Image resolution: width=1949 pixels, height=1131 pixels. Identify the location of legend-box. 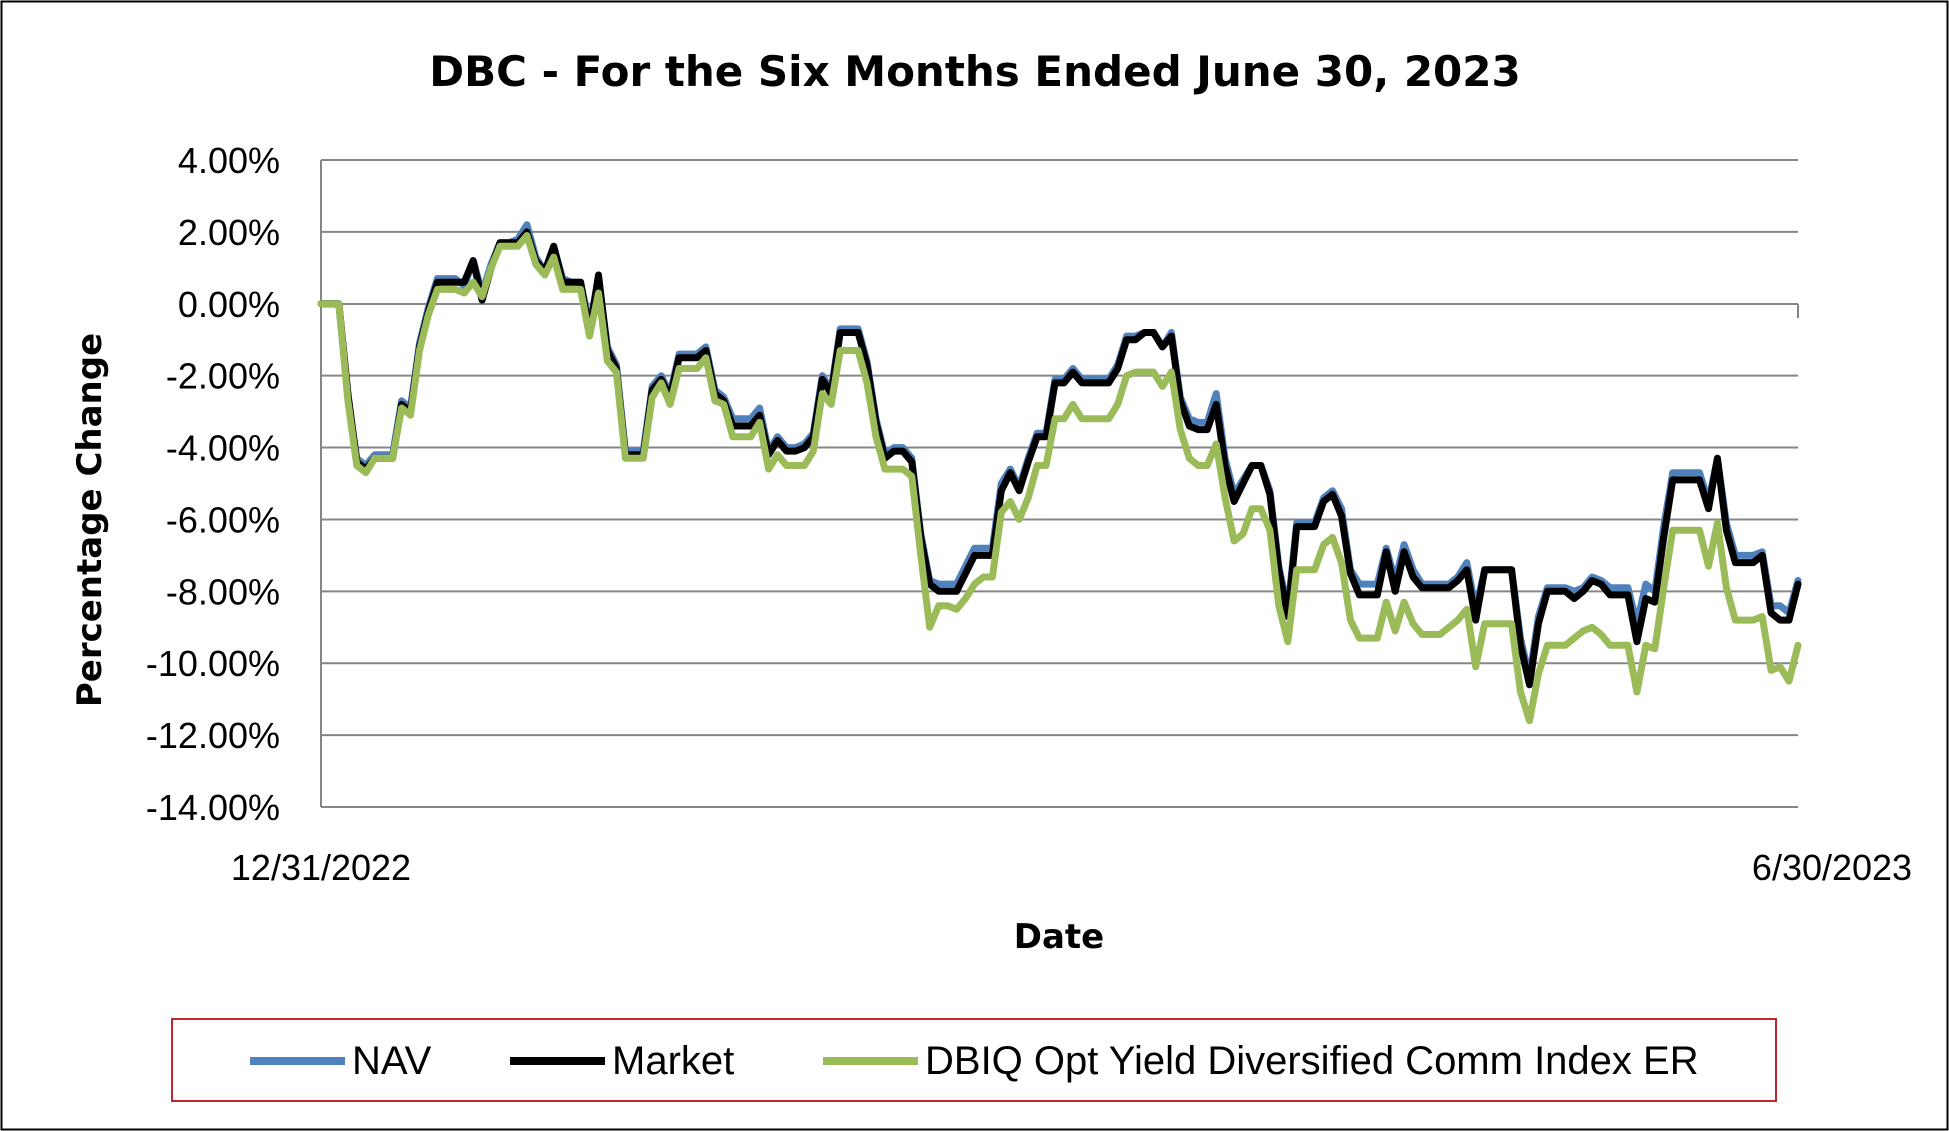
(974, 1060).